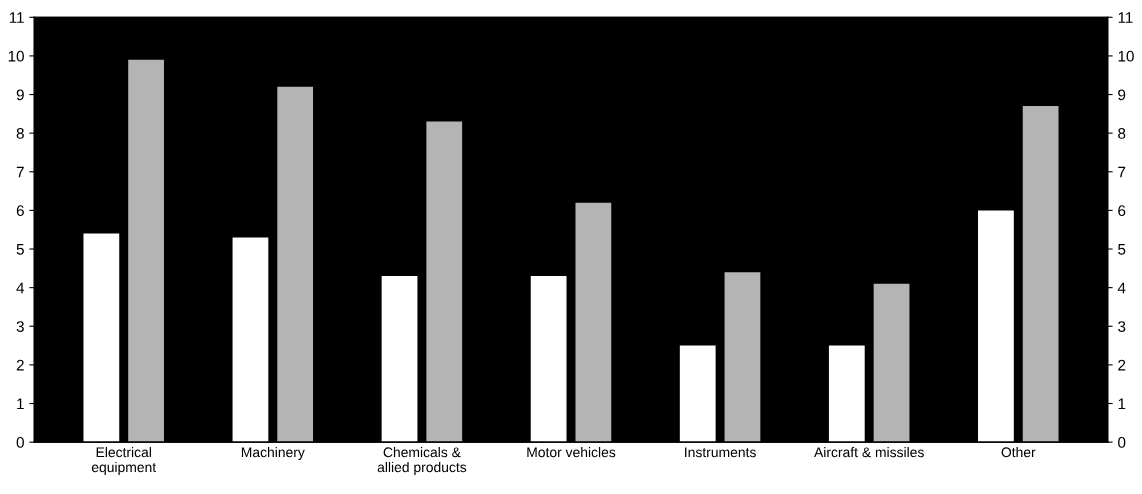 This screenshot has height=494, width=1142. What do you see at coordinates (273, 453) in the screenshot?
I see `x-tick-label: Machinery` at bounding box center [273, 453].